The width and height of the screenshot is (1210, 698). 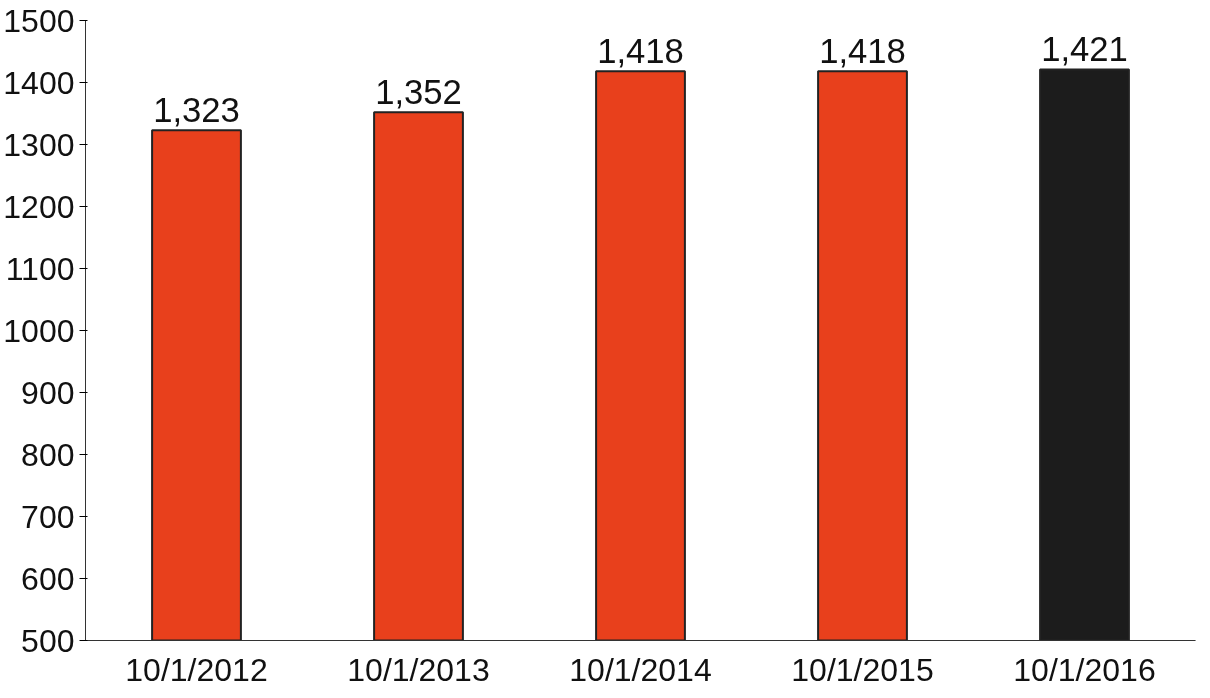 What do you see at coordinates (48, 578) in the screenshot?
I see `y-tick-label: 600` at bounding box center [48, 578].